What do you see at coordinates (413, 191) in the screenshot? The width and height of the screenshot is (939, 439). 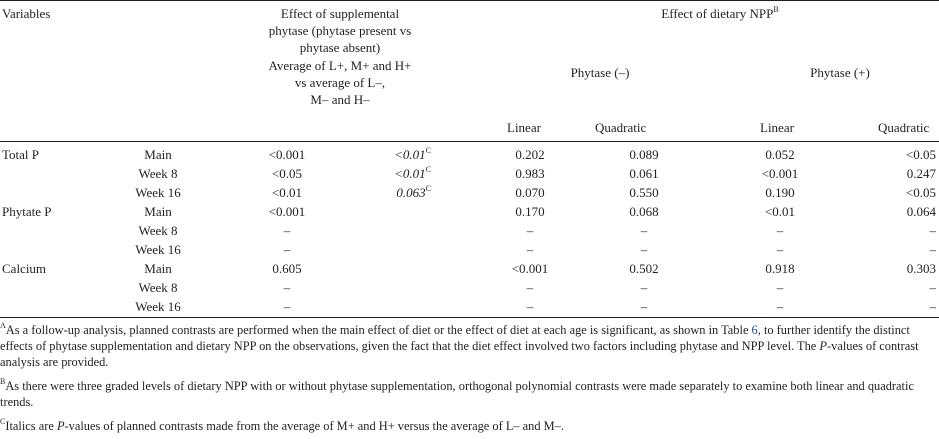 I see `cell-italic-contrast: 0.063C` at bounding box center [413, 191].